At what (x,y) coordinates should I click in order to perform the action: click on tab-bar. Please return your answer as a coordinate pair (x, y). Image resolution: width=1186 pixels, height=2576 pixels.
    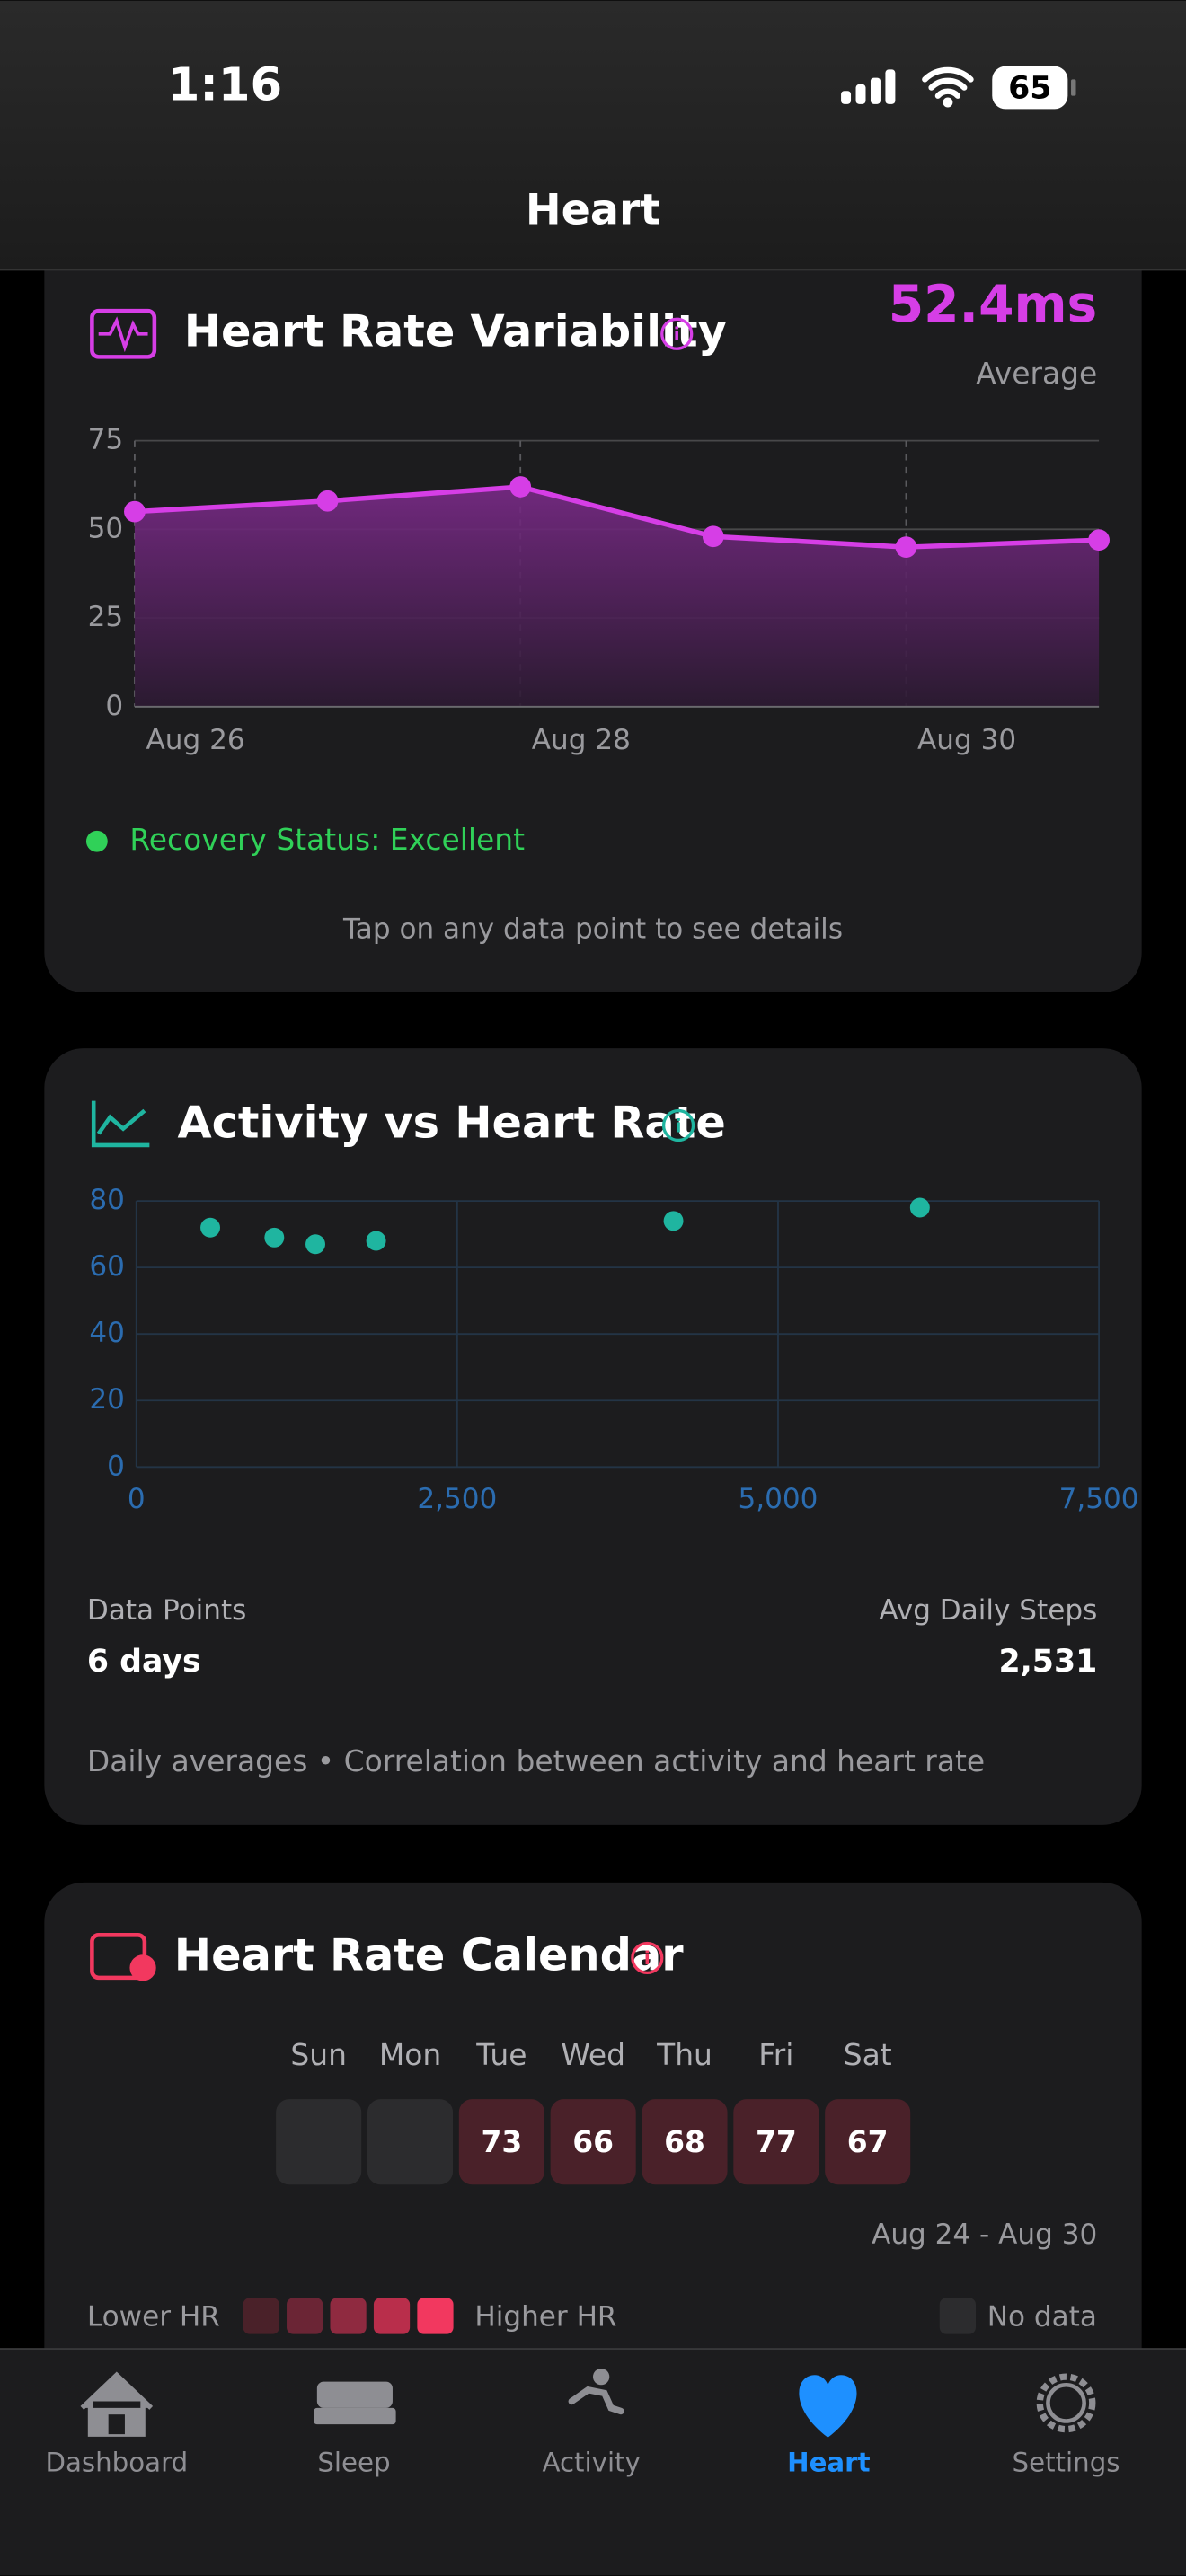
    Looking at the image, I should click on (593, 2462).